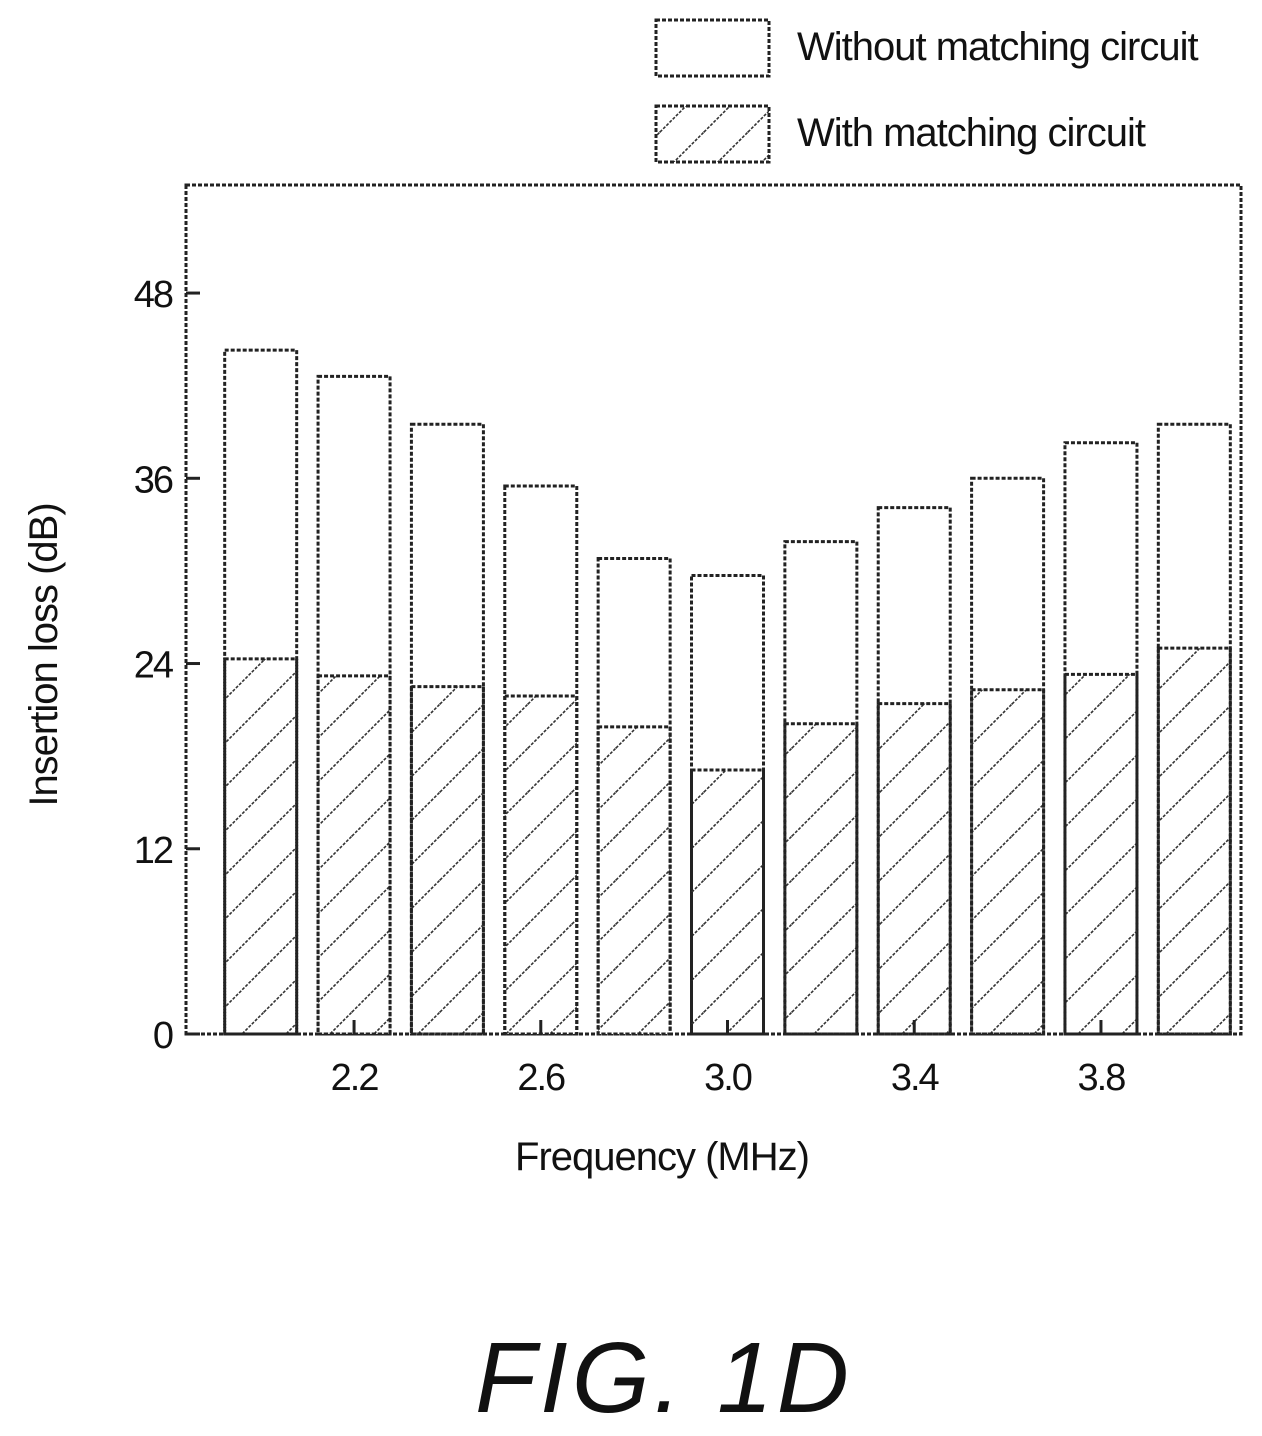 The image size is (1262, 1436). Describe the element at coordinates (971, 133) in the screenshot. I see `legend-label-with-matching: With matching circuit` at that location.